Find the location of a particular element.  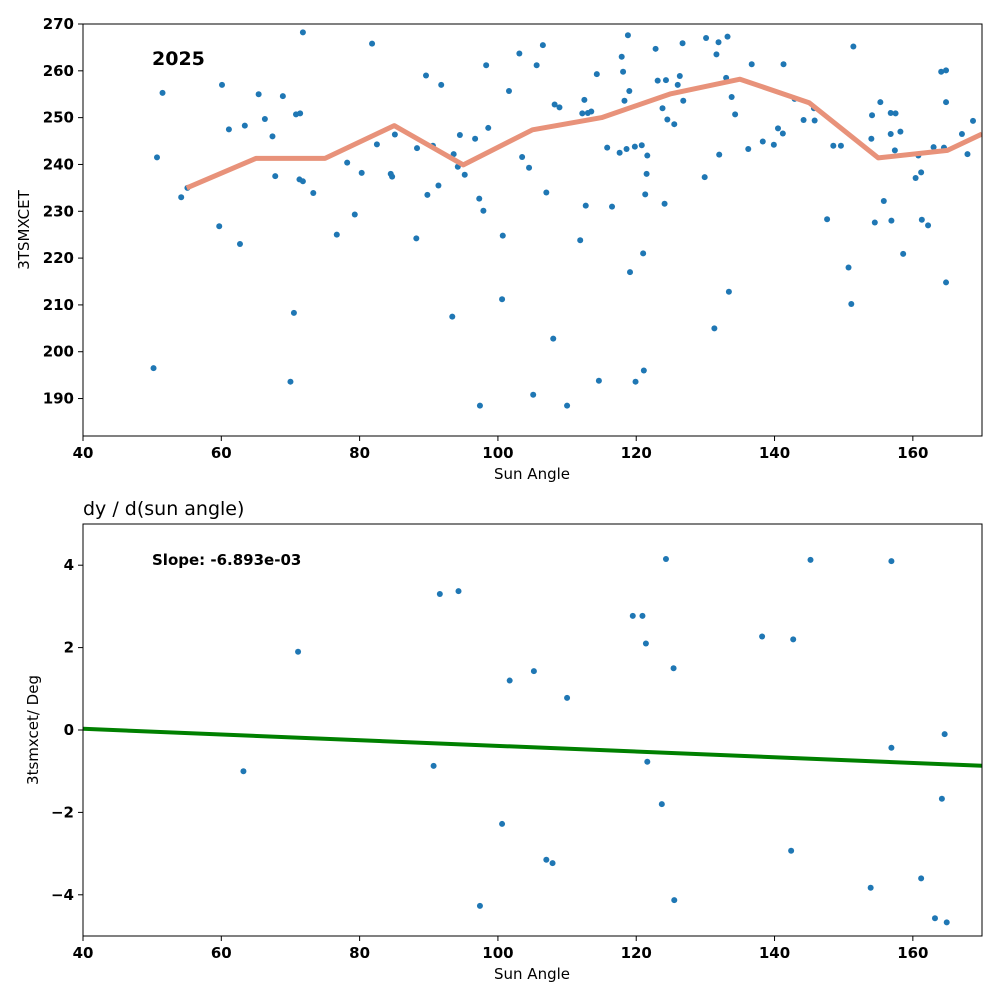

y-tick-label: 250 is located at coordinates (58, 118).